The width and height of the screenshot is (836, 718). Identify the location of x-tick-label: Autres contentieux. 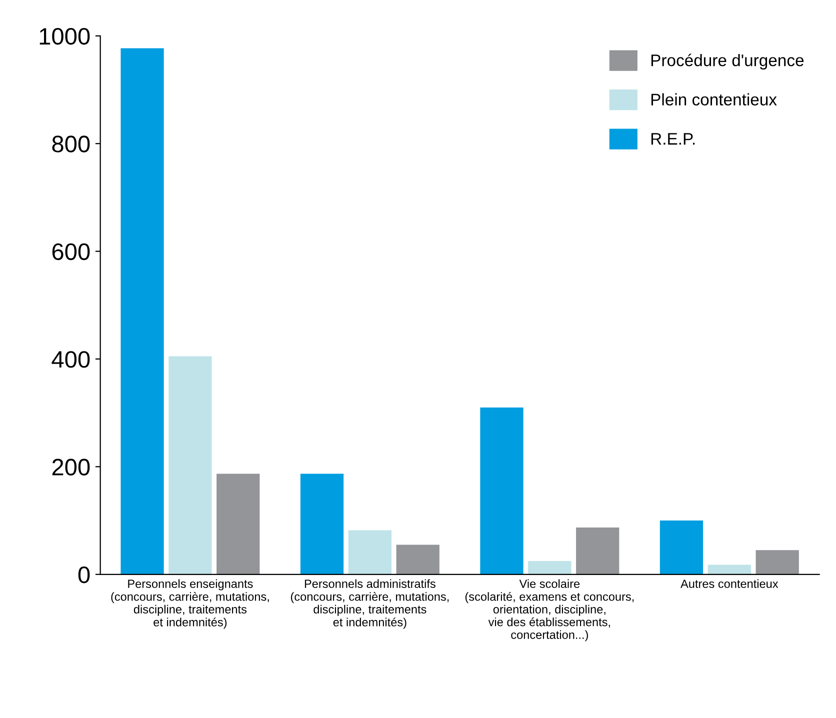
(729, 583).